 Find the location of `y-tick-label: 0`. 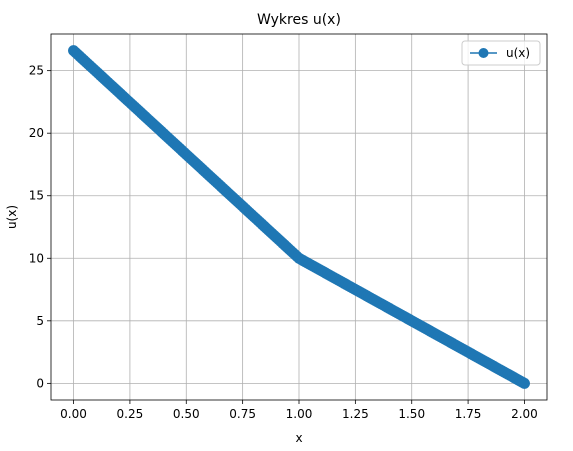

y-tick-label: 0 is located at coordinates (40, 383).